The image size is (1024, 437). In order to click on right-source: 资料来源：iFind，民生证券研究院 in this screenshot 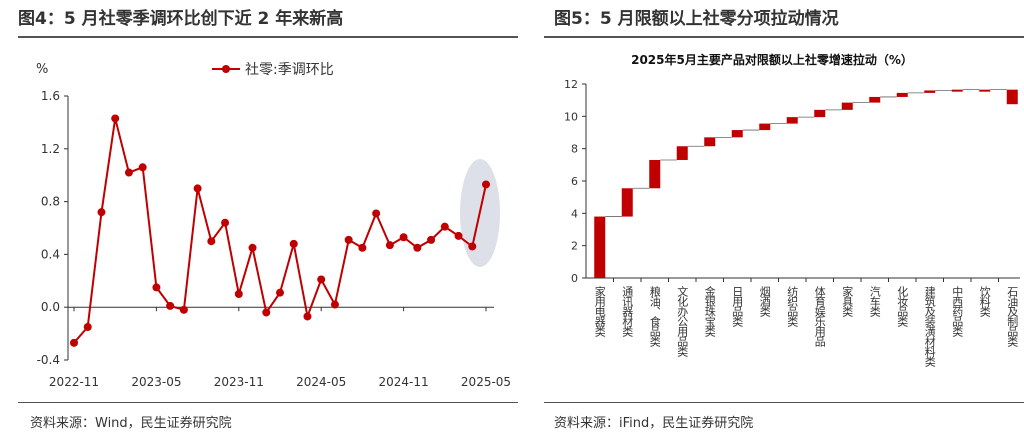, I will do `click(654, 423)`.